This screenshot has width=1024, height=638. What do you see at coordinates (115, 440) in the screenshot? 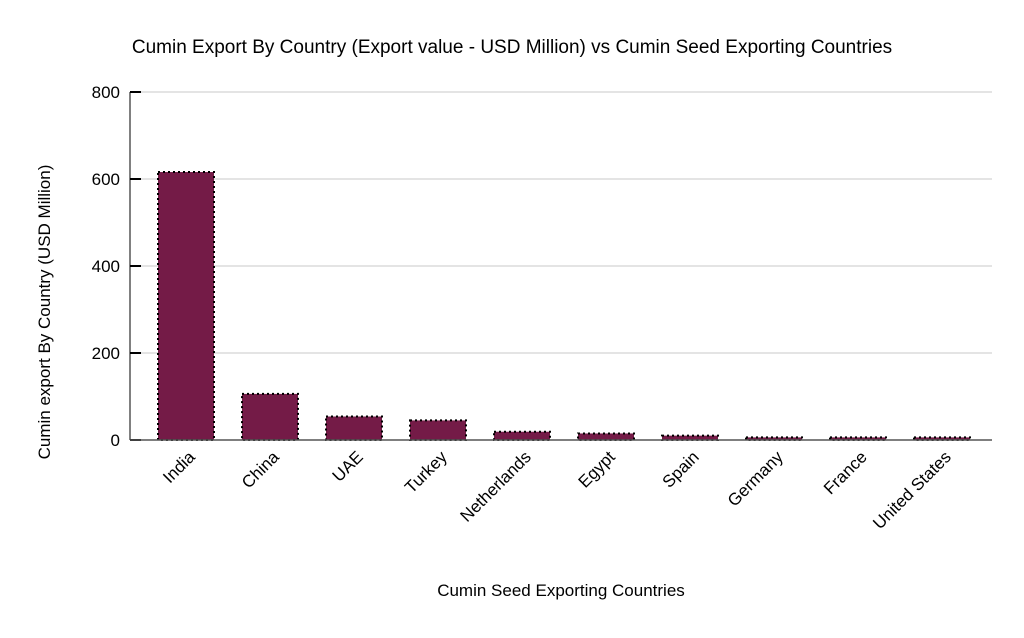
I see `y-tick-label: 0` at bounding box center [115, 440].